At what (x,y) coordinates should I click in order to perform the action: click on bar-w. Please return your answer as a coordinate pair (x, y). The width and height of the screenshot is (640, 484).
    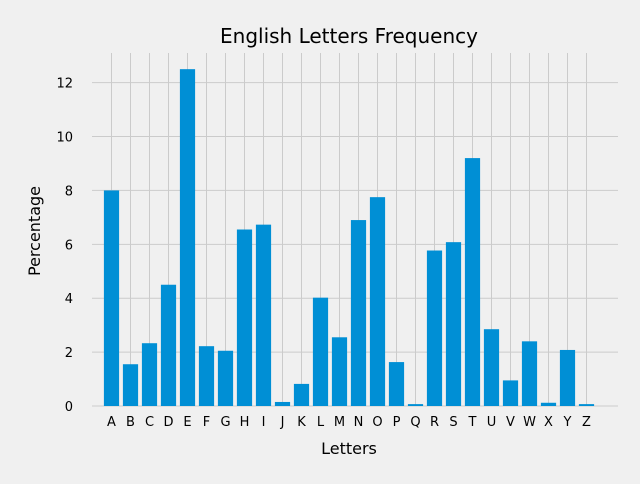
    Looking at the image, I should click on (529, 373).